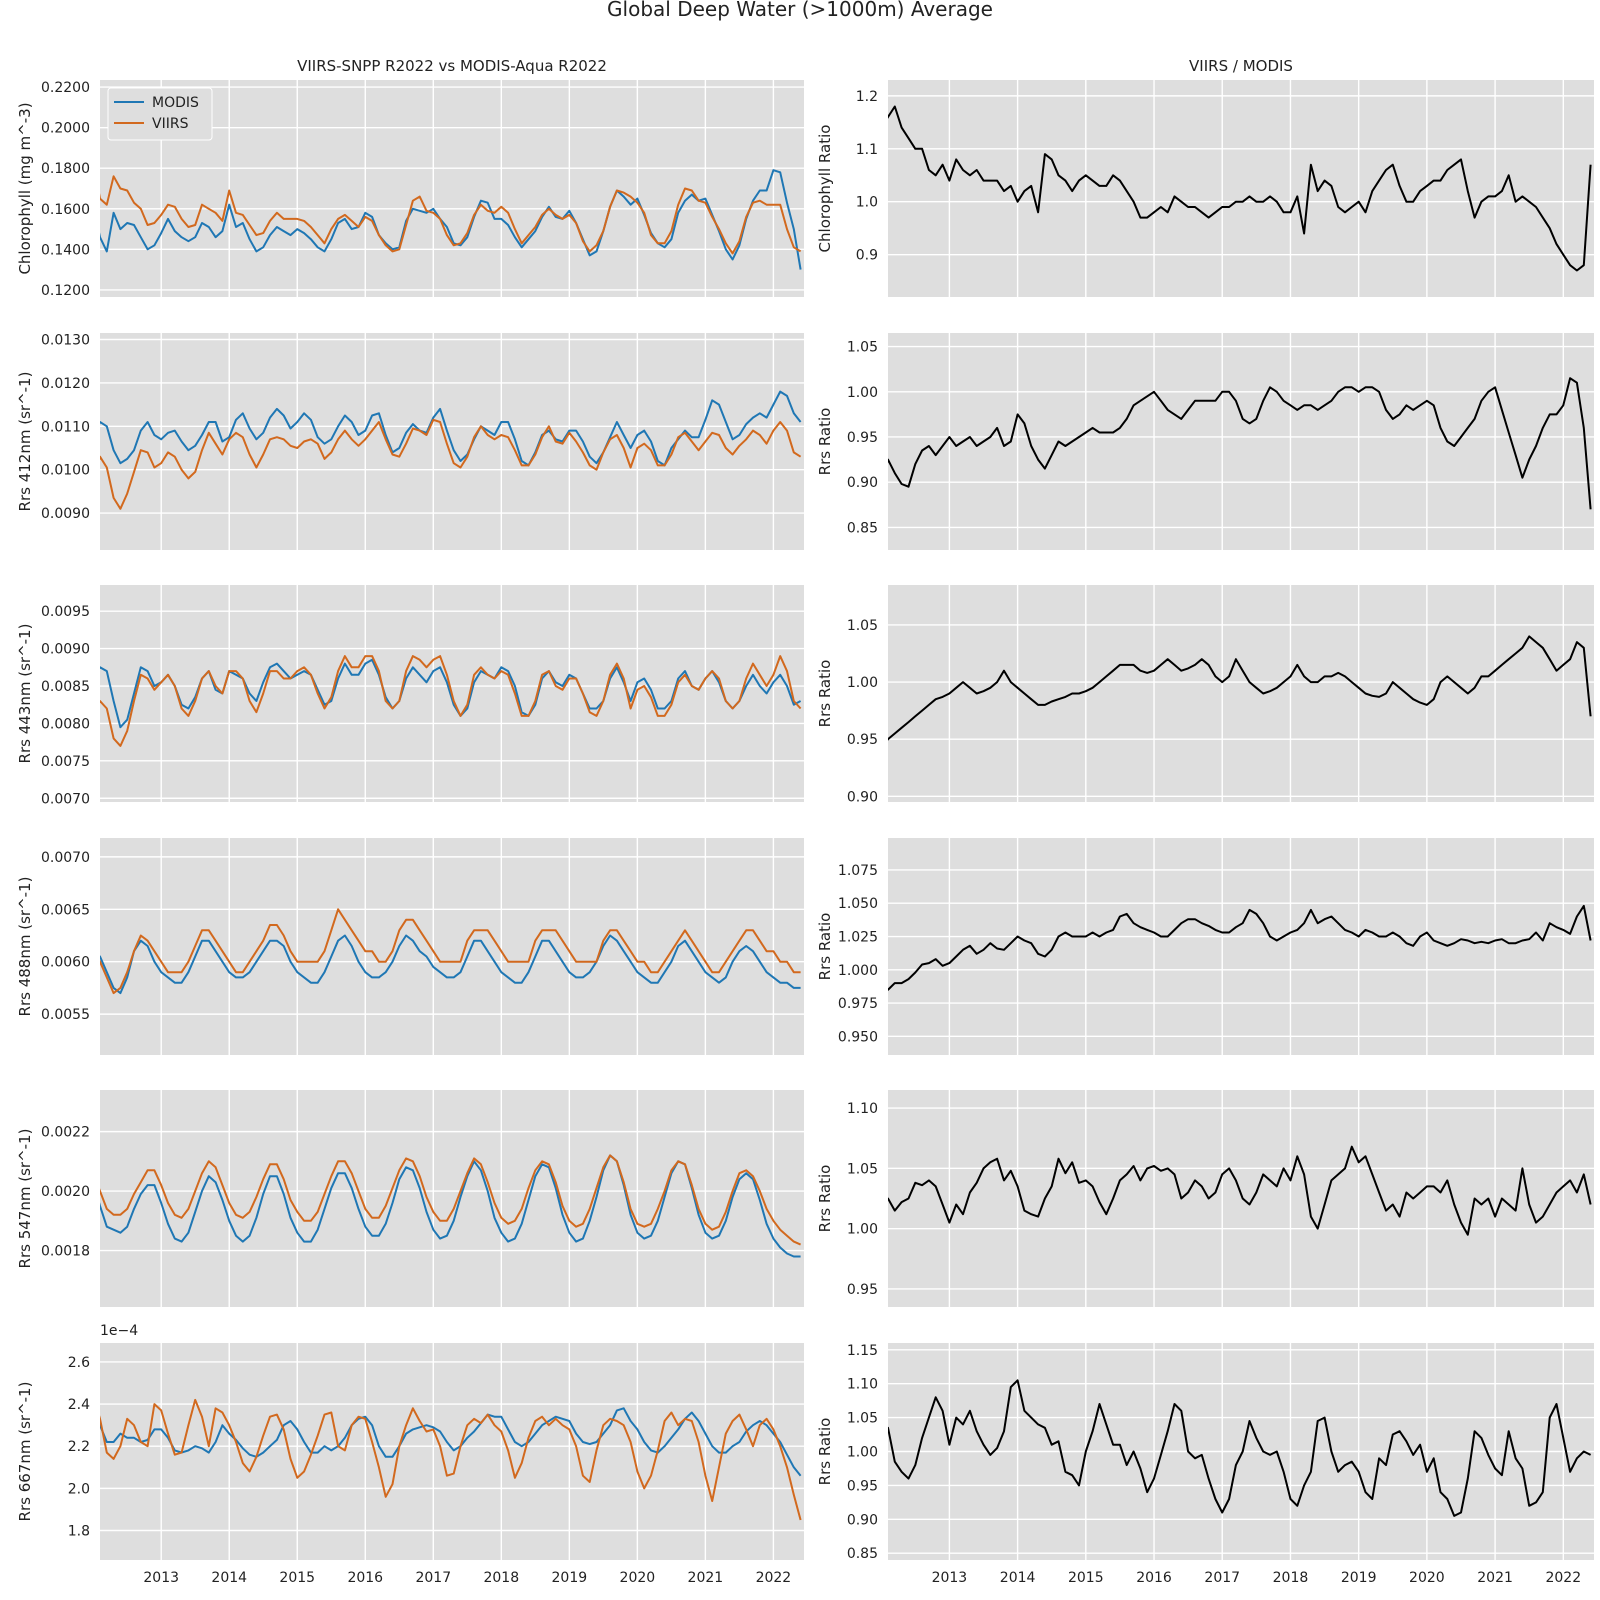  What do you see at coordinates (1222, 1578) in the screenshot?
I see `x-tick-label: 2017` at bounding box center [1222, 1578].